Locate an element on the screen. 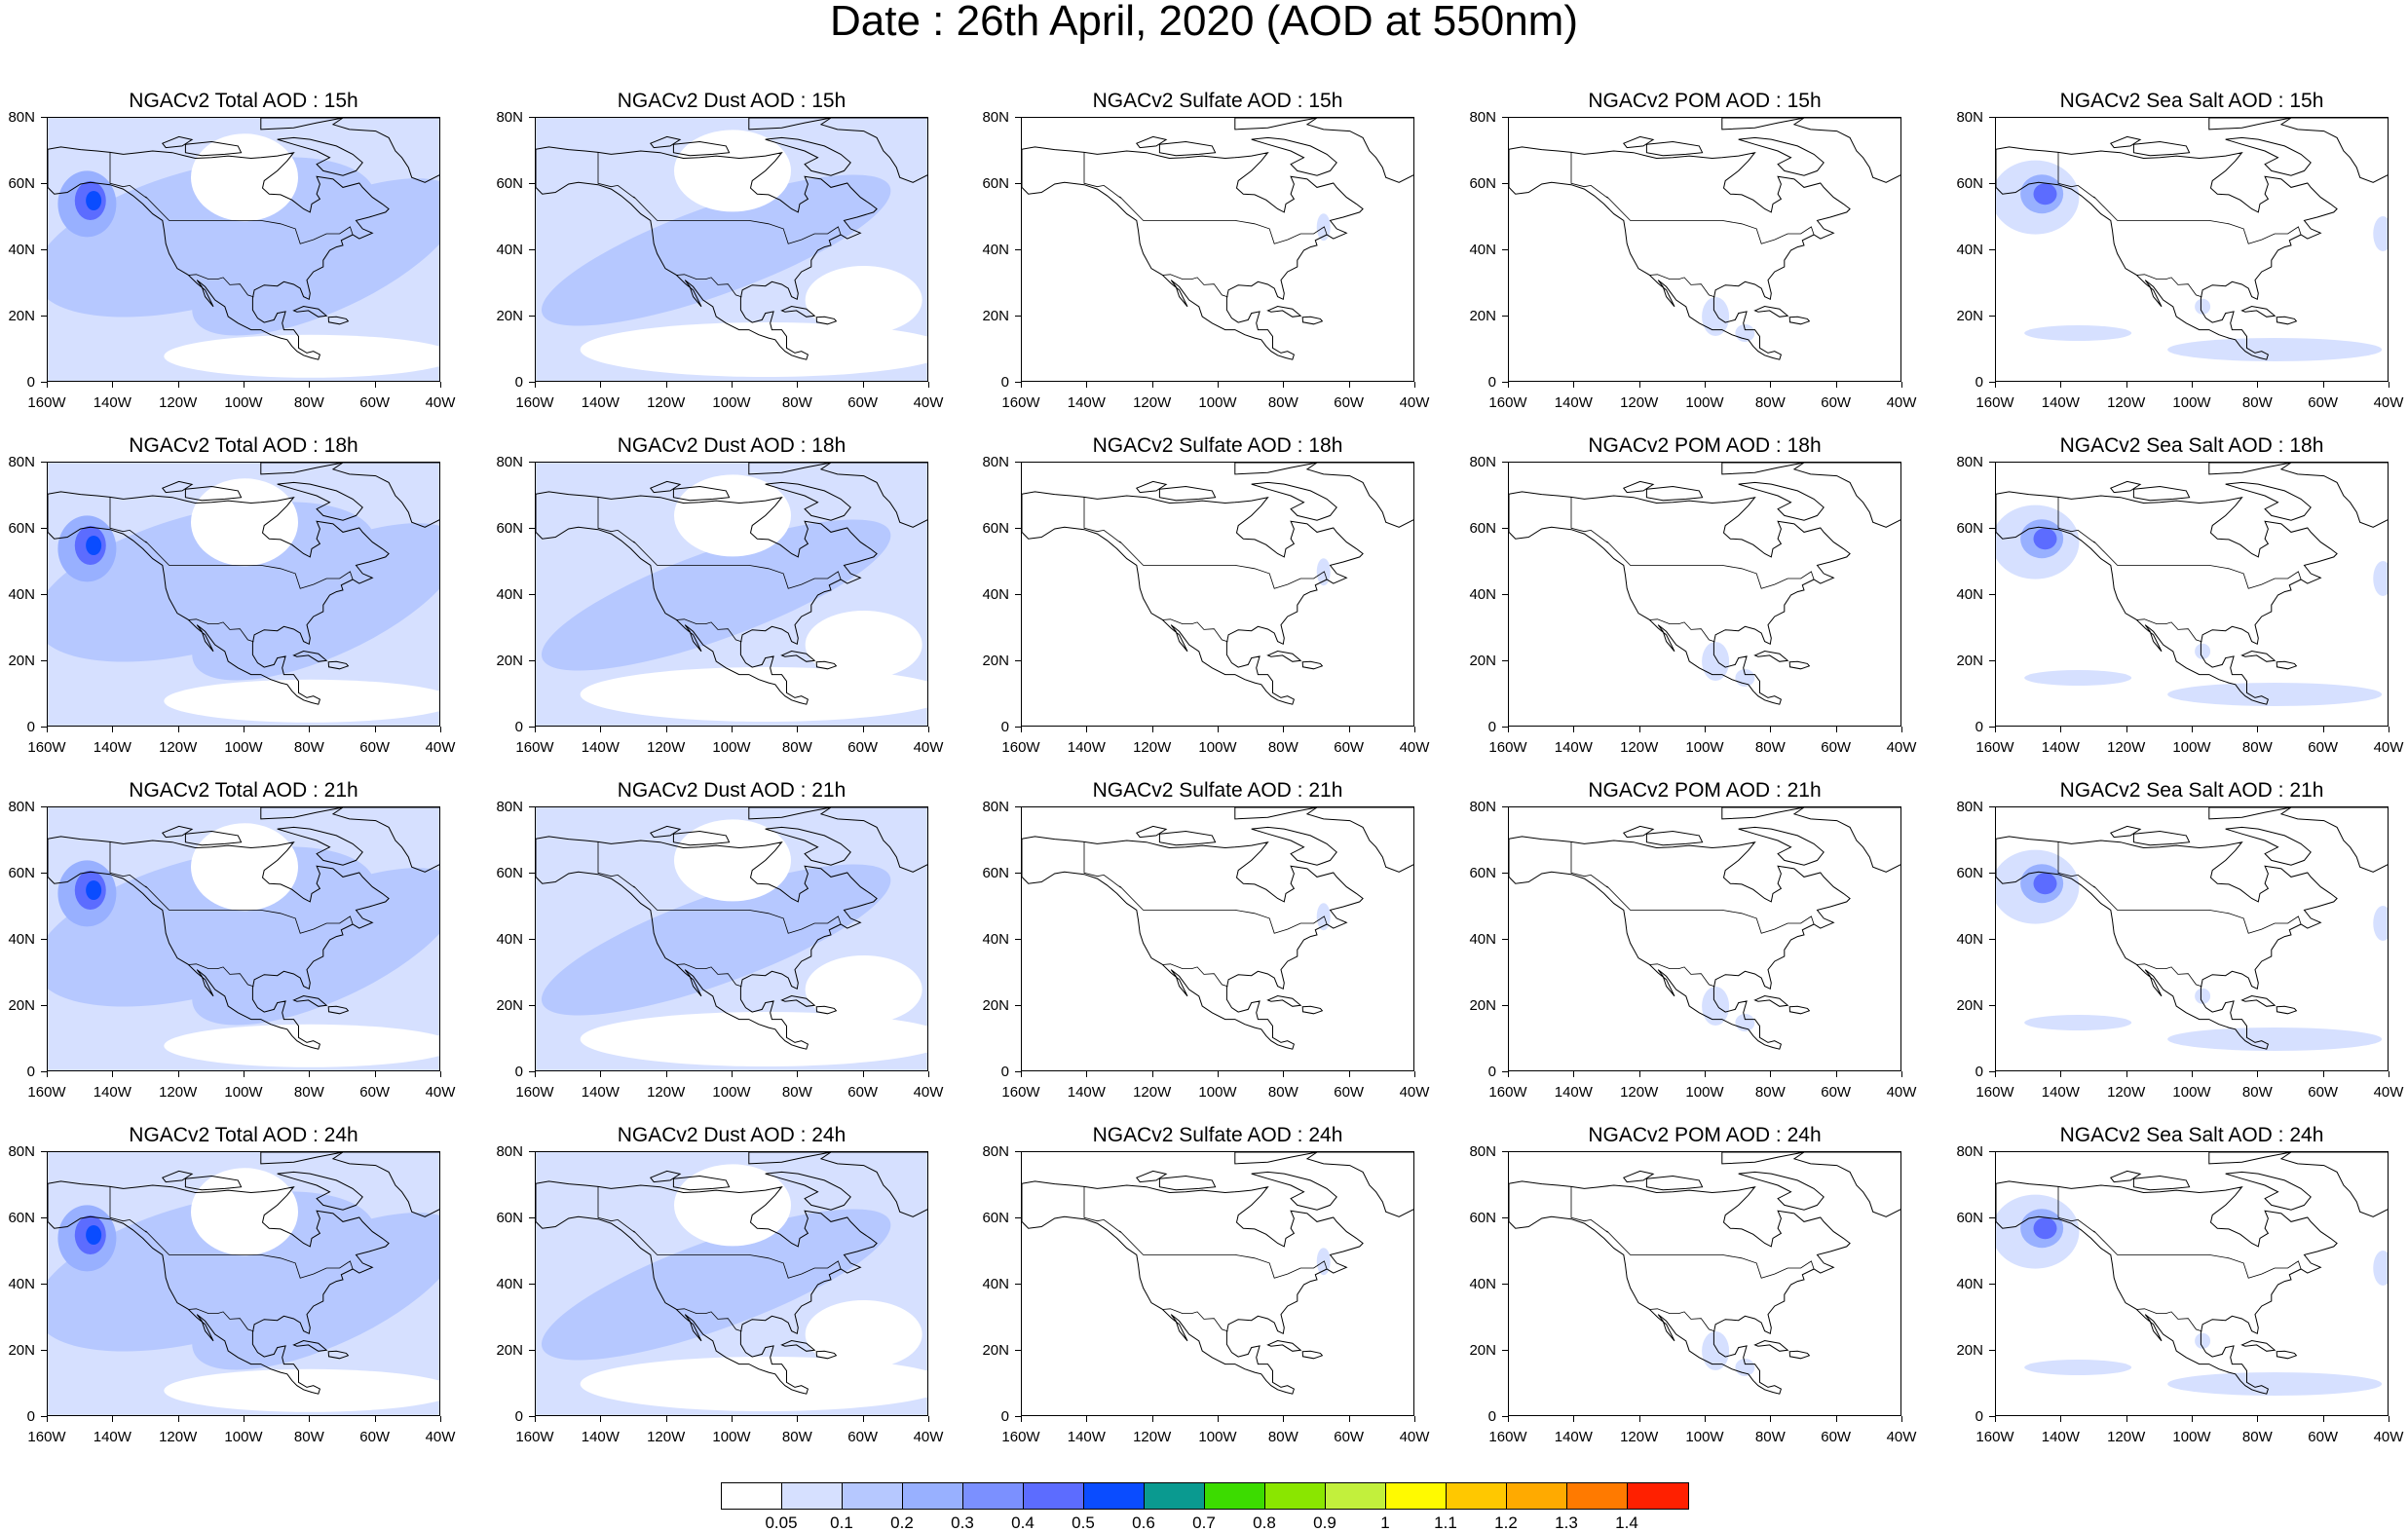 This screenshot has width=2408, height=1532. us-mexico-border is located at coordinates (709, 975).